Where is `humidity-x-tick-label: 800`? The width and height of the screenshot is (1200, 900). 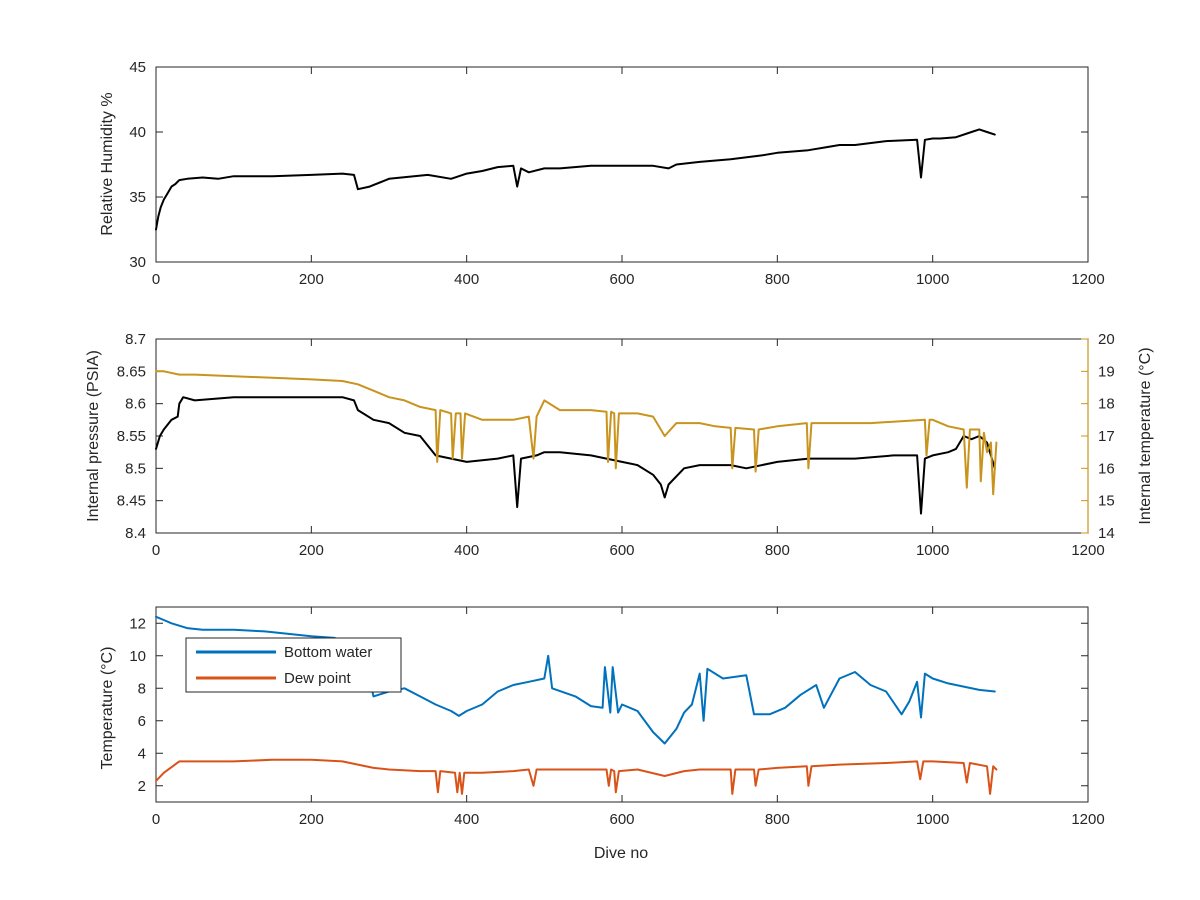
humidity-x-tick-label: 800 is located at coordinates (777, 279).